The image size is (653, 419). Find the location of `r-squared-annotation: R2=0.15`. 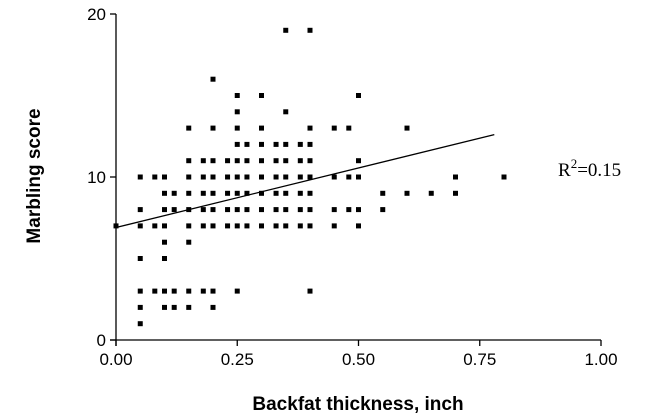

r-squared-annotation: R2=0.15 is located at coordinates (589, 168).